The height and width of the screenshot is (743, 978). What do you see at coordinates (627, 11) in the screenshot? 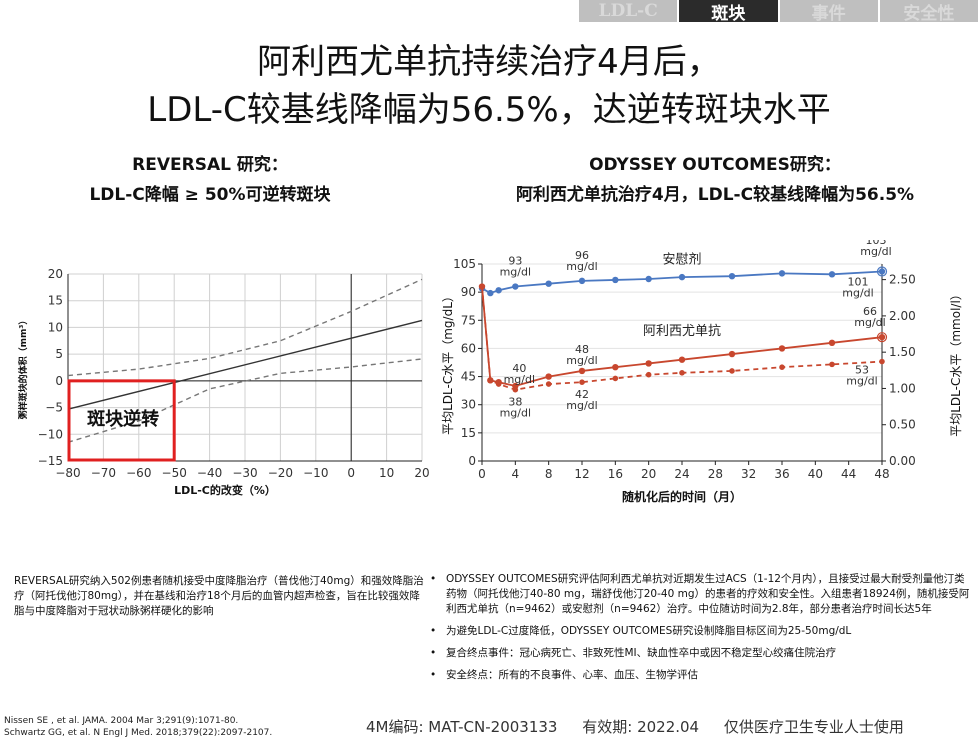
I see `tab-ldl-c: LDL-C` at bounding box center [627, 11].